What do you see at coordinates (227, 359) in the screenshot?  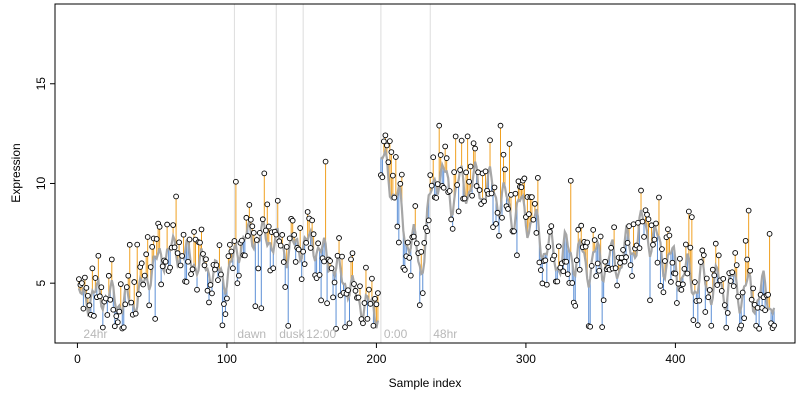 I see `x-tick-label-1: 100` at bounding box center [227, 359].